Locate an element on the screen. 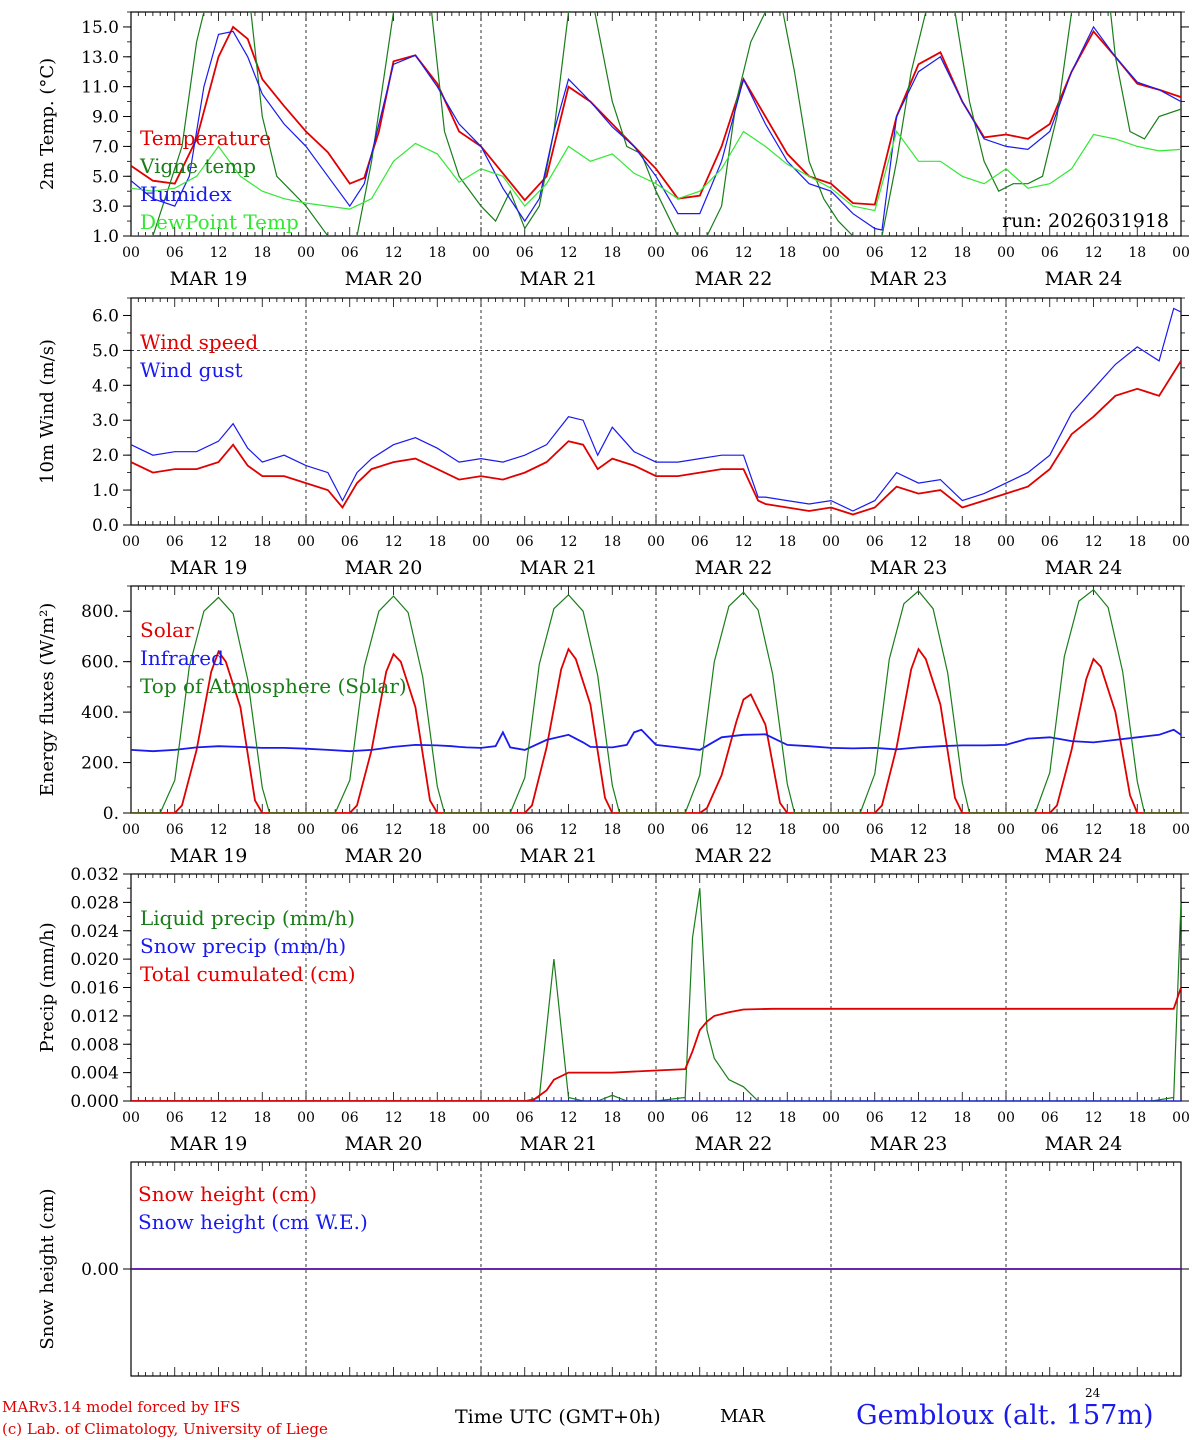  y-tick-label: 0.012 is located at coordinates (94, 1017).